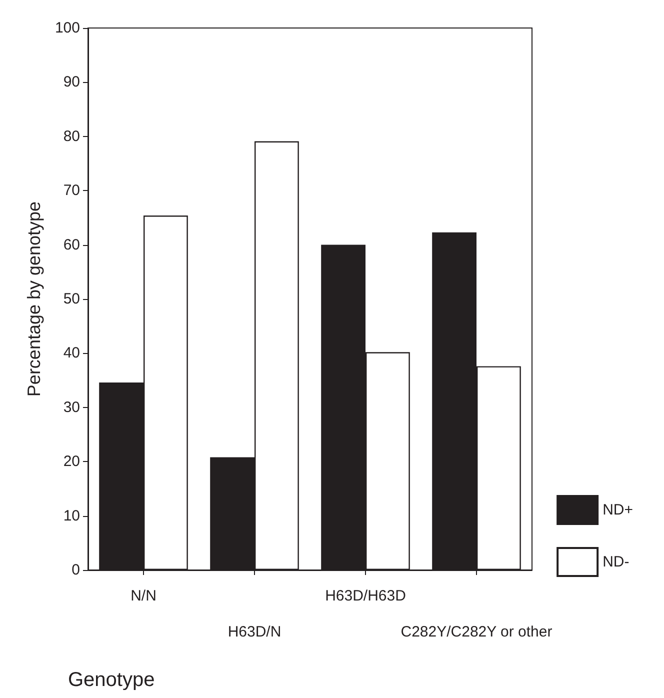 This screenshot has height=698, width=664. What do you see at coordinates (71, 515) in the screenshot?
I see `y-tick-label: 10` at bounding box center [71, 515].